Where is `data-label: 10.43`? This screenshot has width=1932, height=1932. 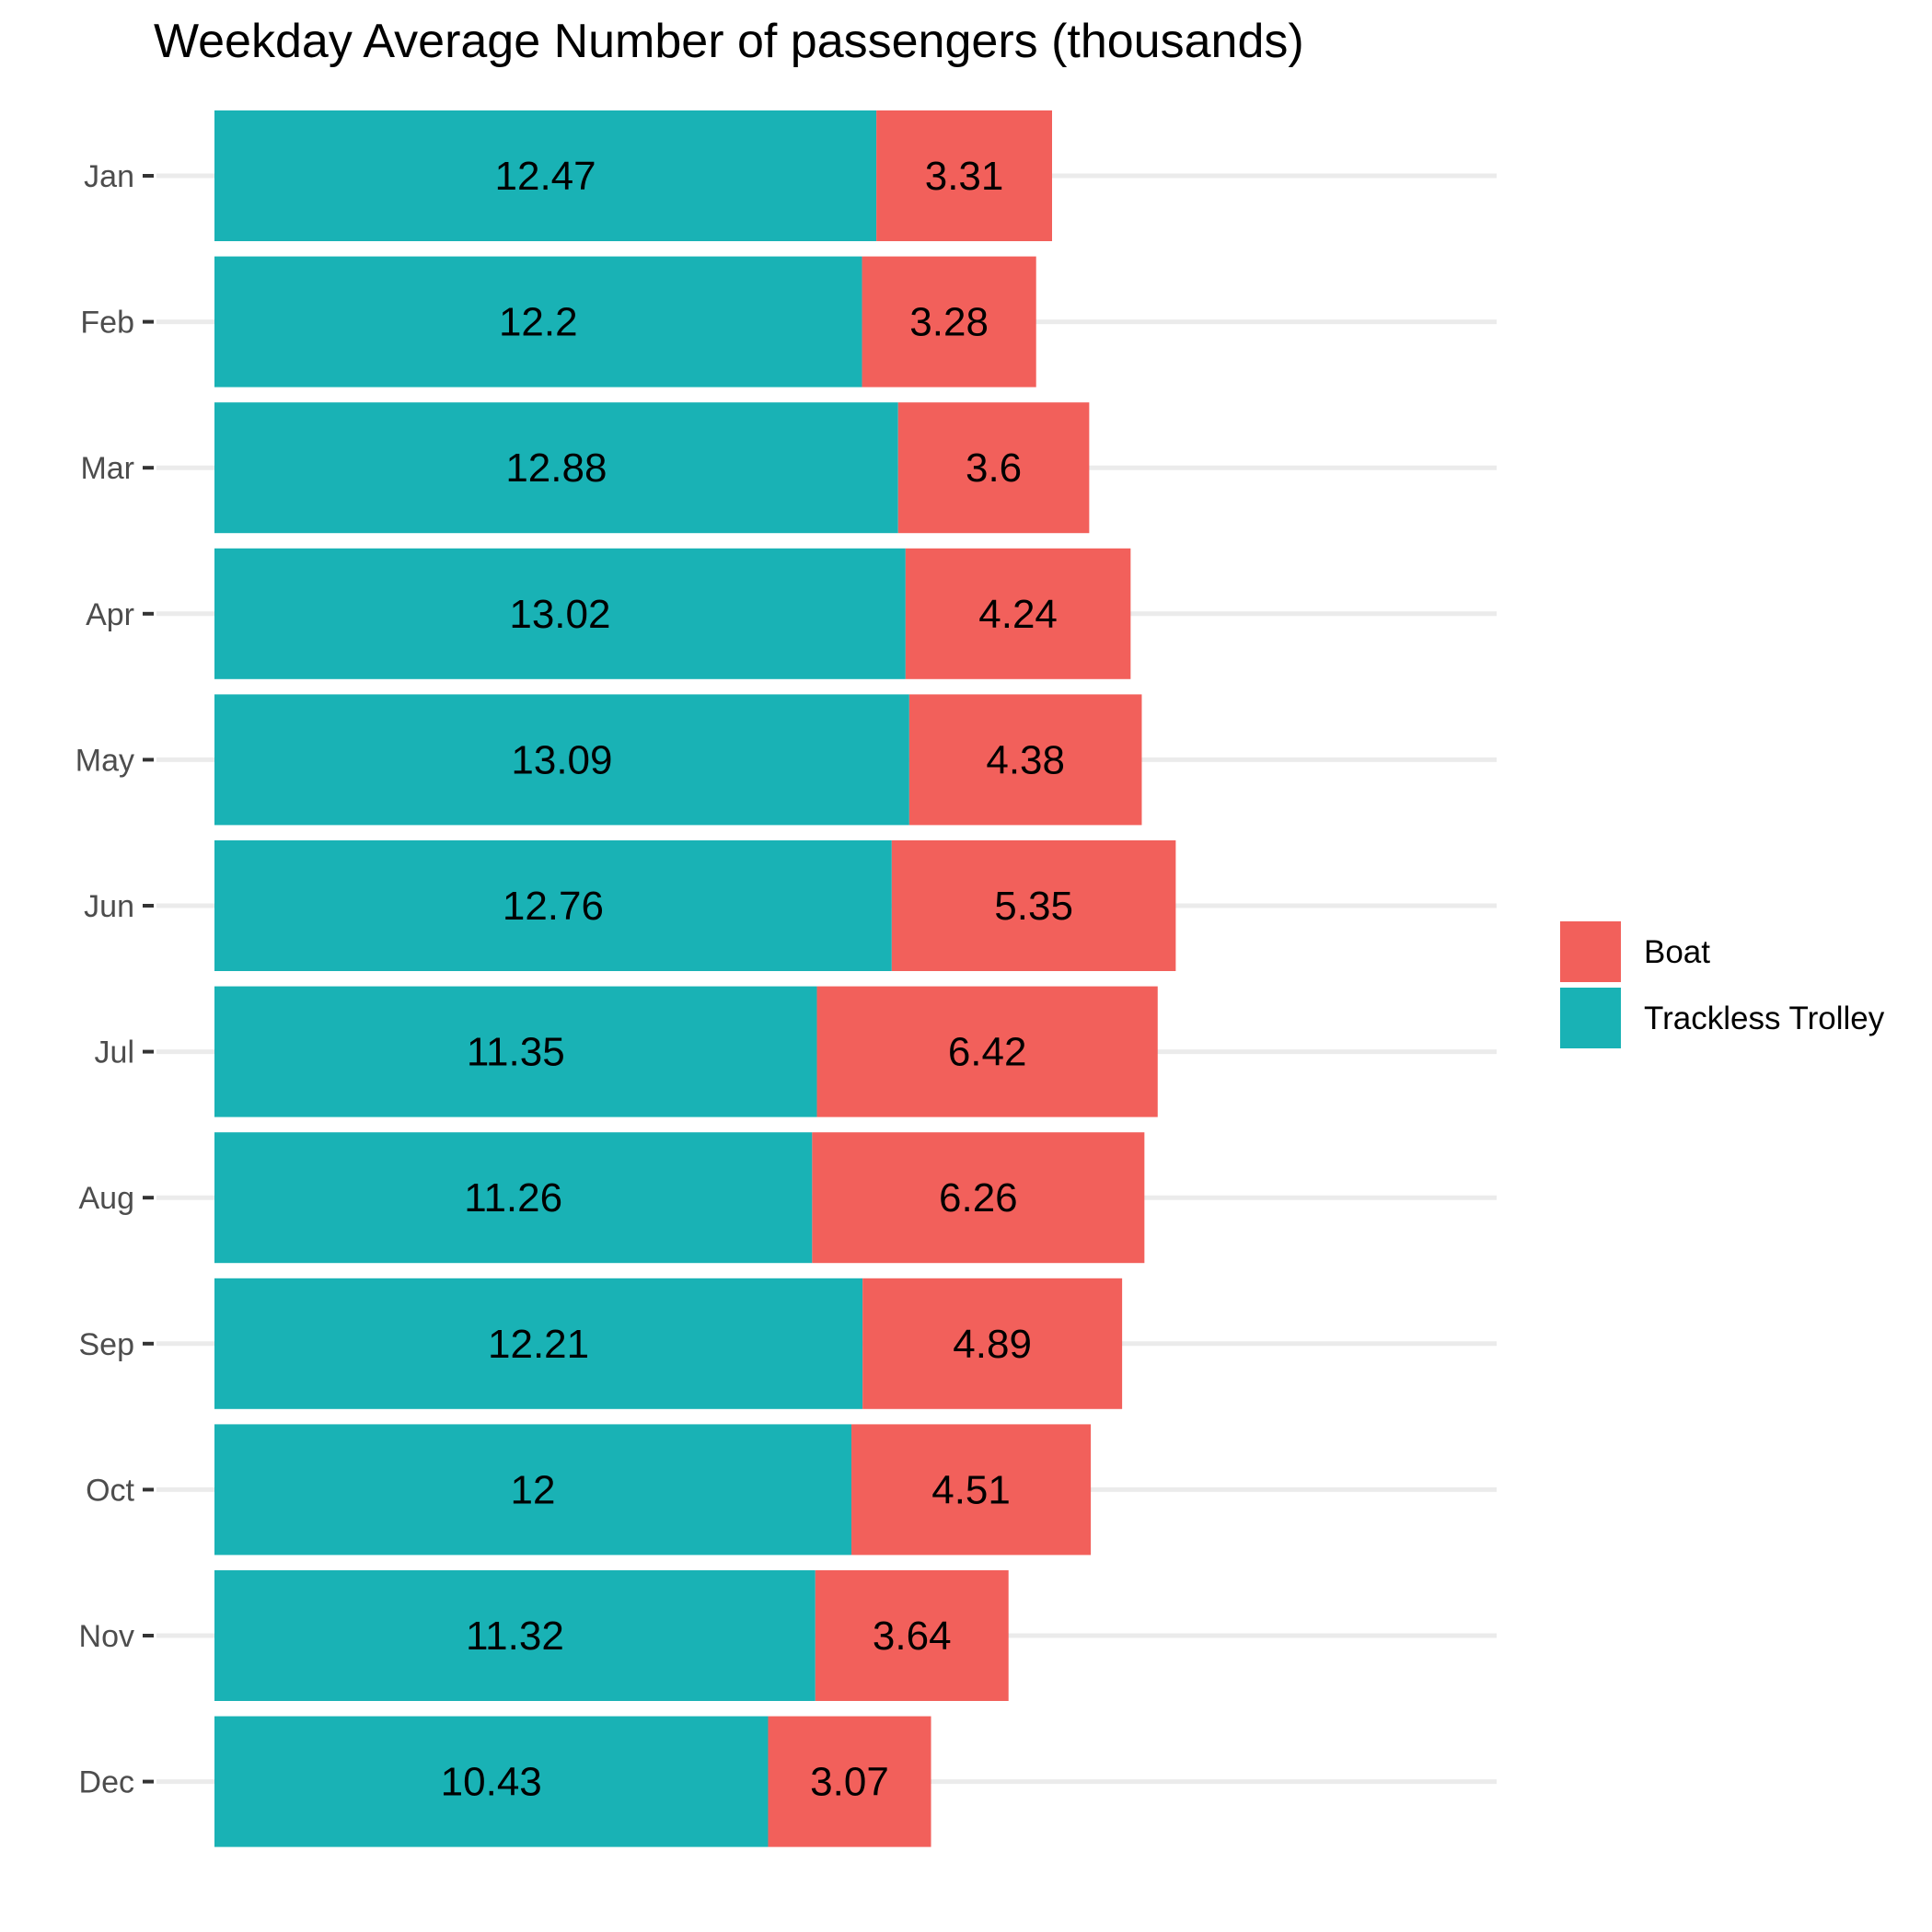 data-label: 10.43 is located at coordinates (492, 1783).